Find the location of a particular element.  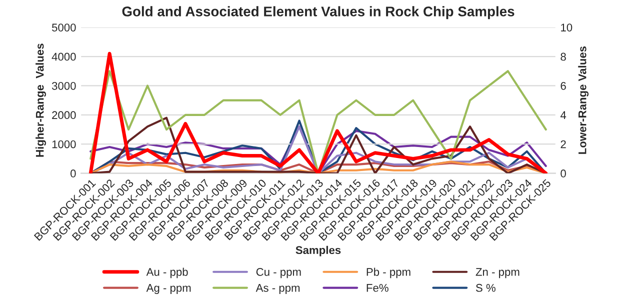

legend-label: Cu - ppm is located at coordinates (278, 273).